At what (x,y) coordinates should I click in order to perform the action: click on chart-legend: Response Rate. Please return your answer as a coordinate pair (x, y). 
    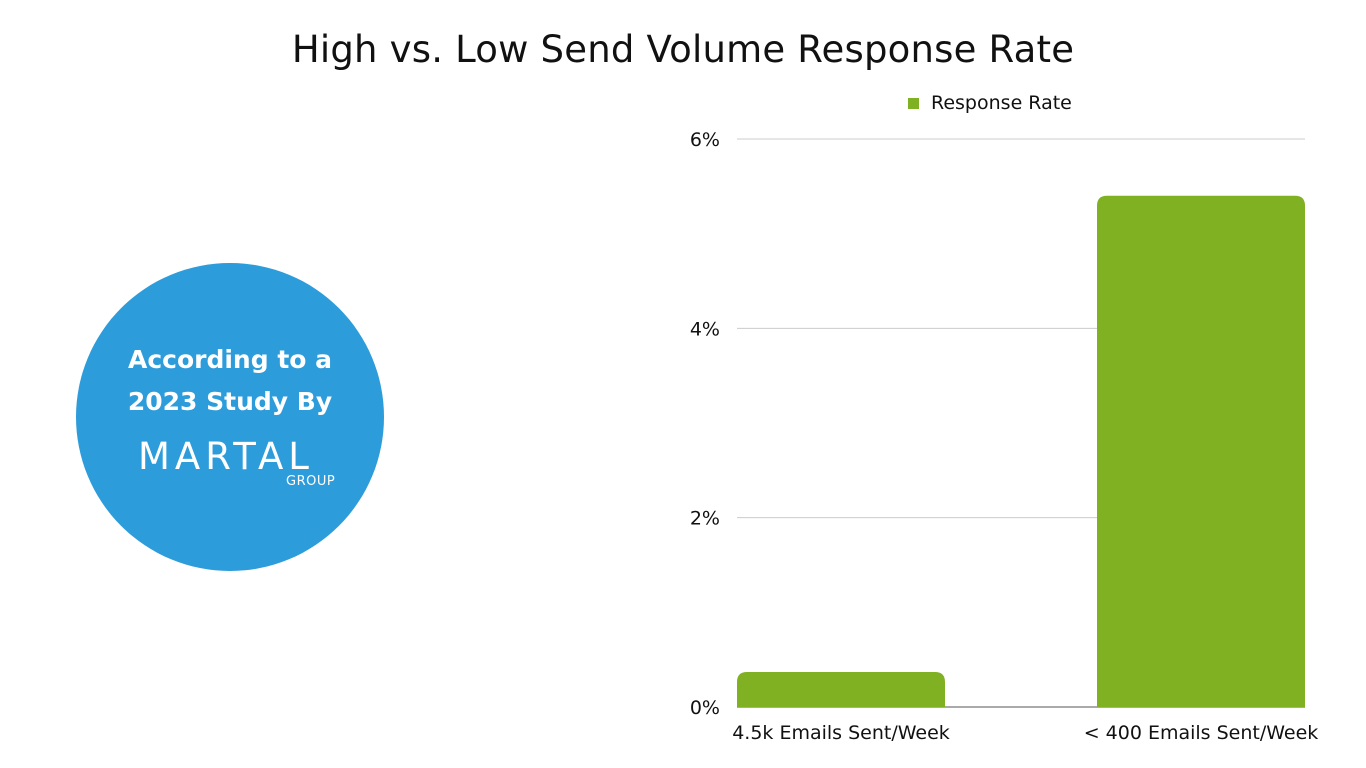
    Looking at the image, I should click on (990, 103).